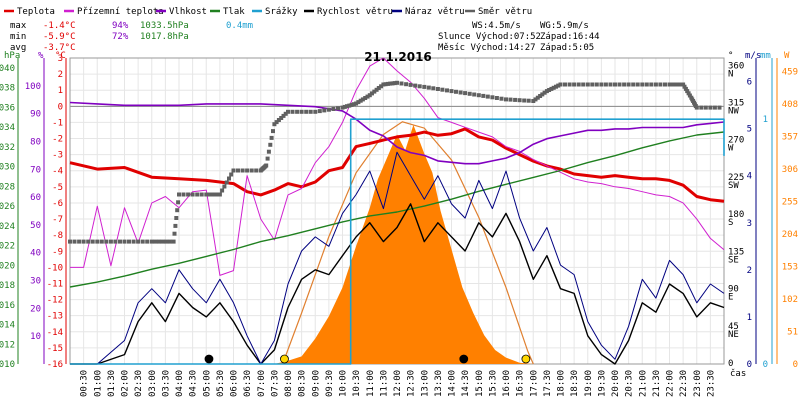 This screenshot has width=800, height=400. What do you see at coordinates (730, 74) in the screenshot?
I see `deg-dir: N` at bounding box center [730, 74].